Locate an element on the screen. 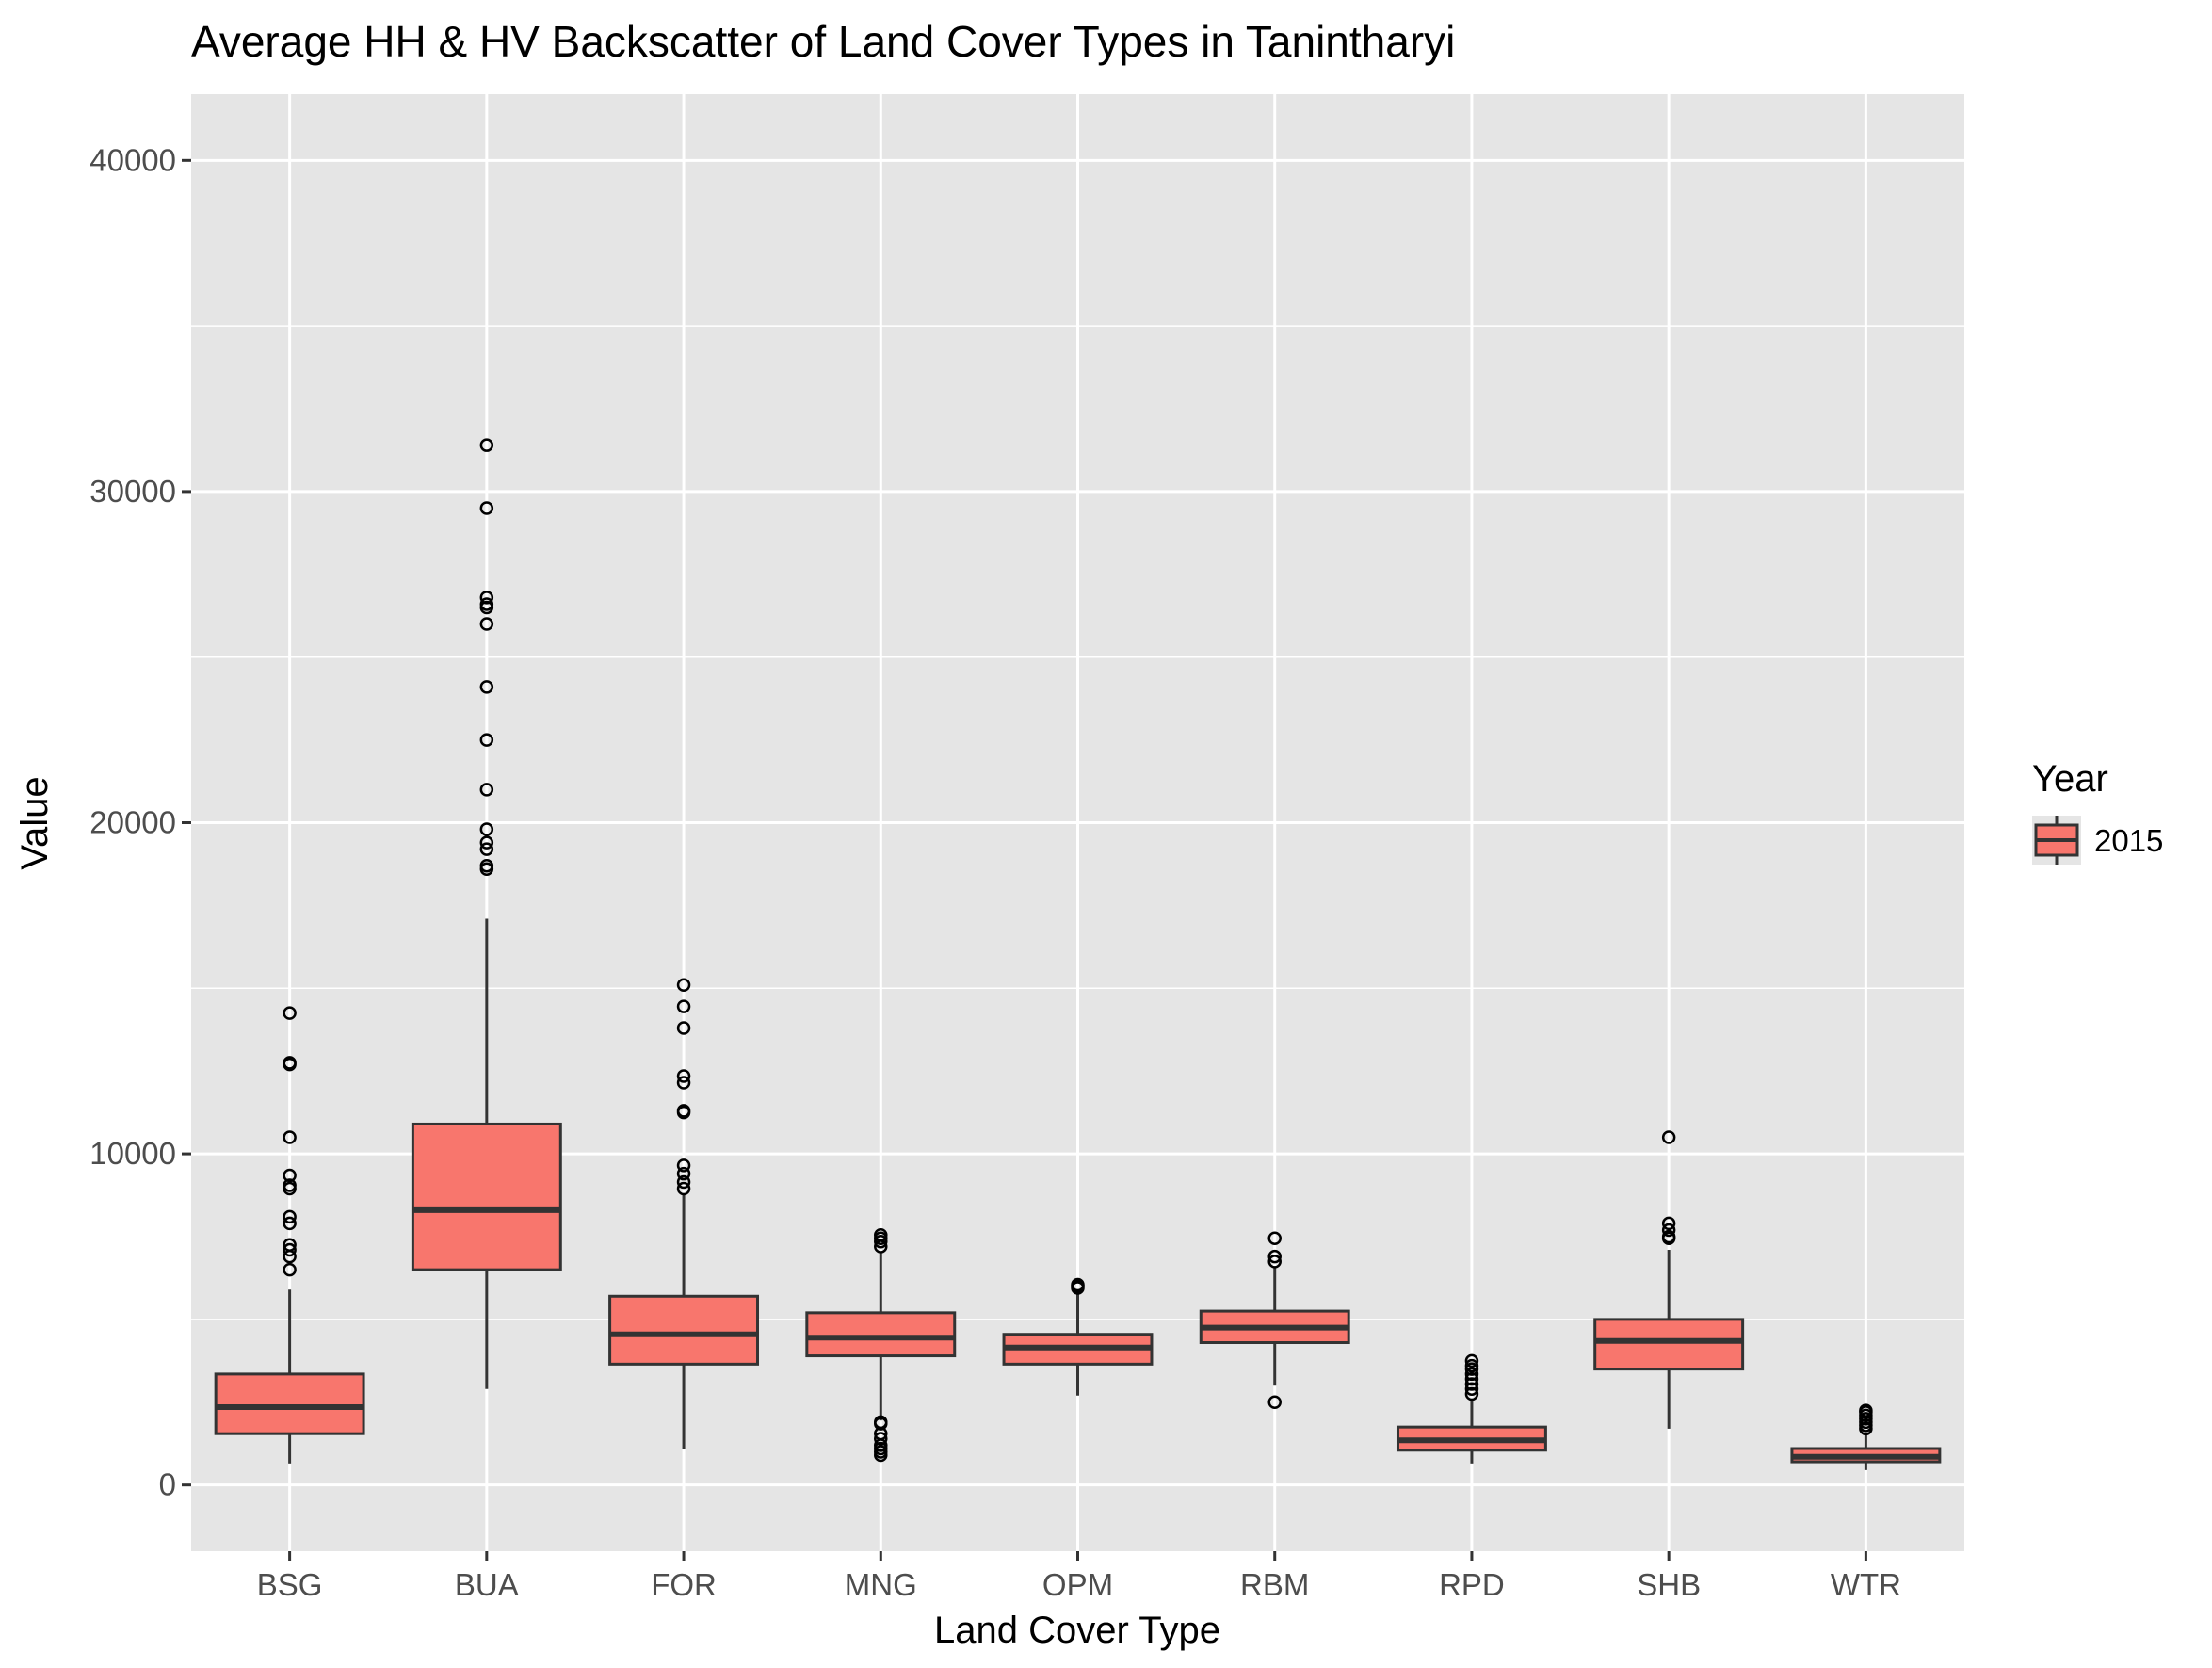 The width and height of the screenshot is (2212, 1668). x-tick-label: RBM is located at coordinates (1274, 1584).